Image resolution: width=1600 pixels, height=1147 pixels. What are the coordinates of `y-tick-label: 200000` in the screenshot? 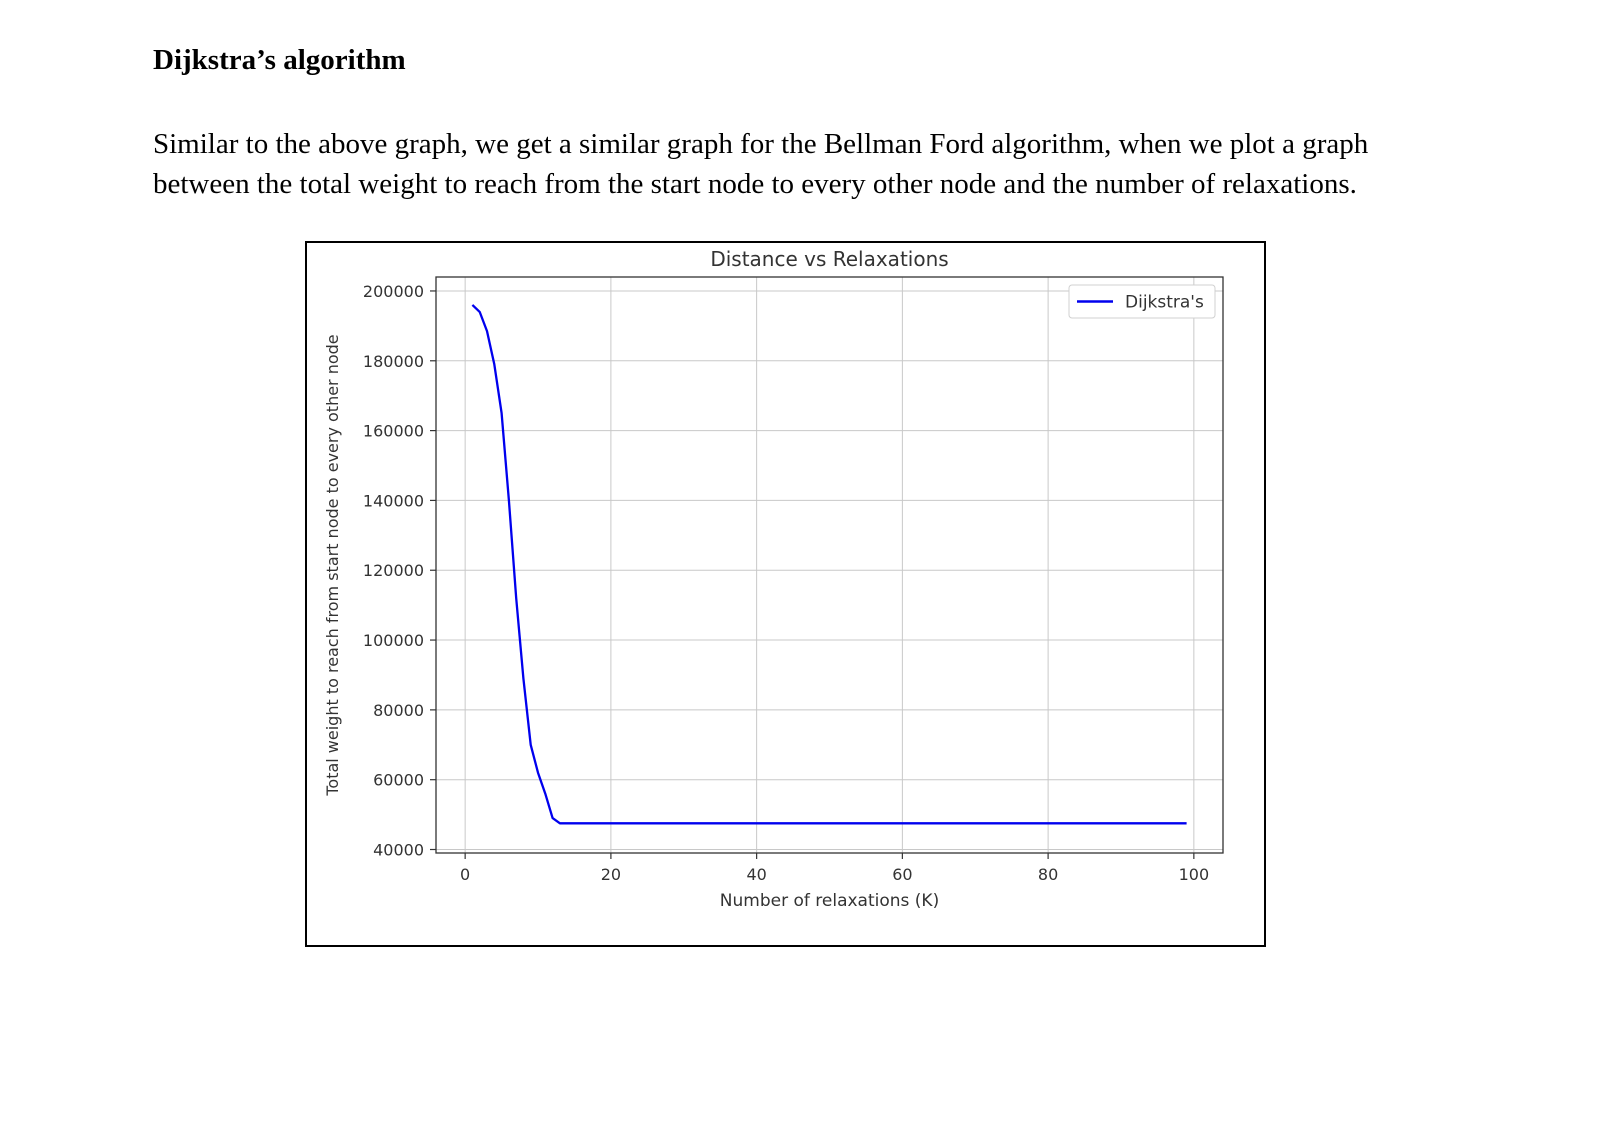 It's located at (393, 291).